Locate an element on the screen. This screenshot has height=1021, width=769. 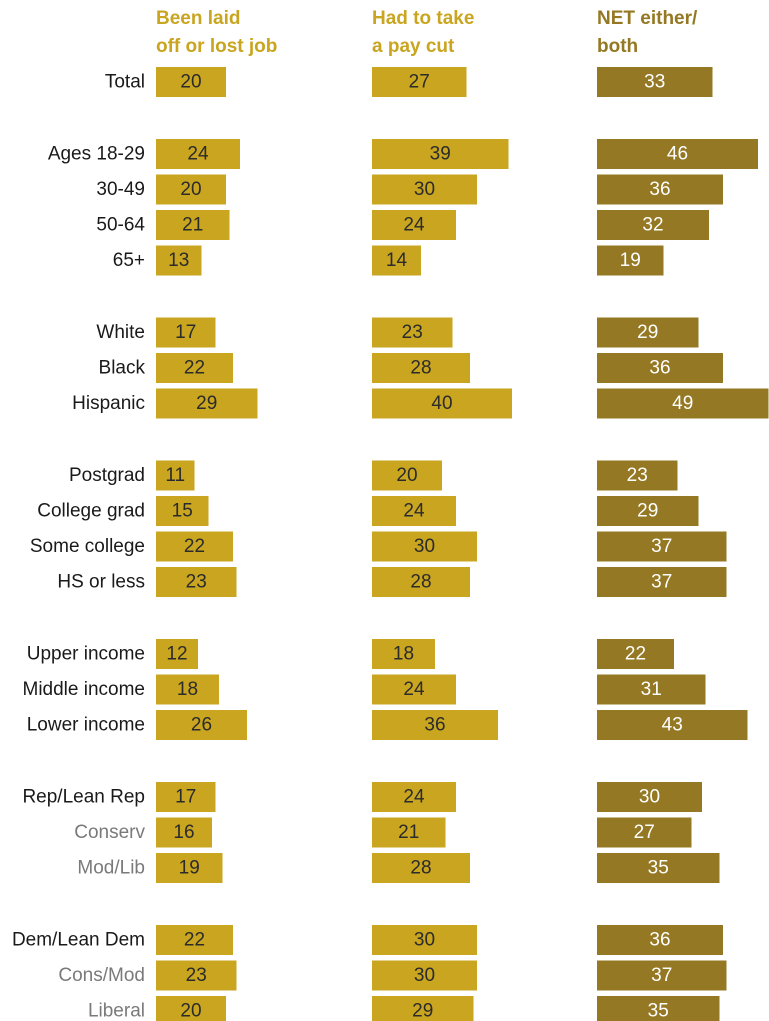
value-label-laid_off-college-grad: 15 is located at coordinates (182, 511).